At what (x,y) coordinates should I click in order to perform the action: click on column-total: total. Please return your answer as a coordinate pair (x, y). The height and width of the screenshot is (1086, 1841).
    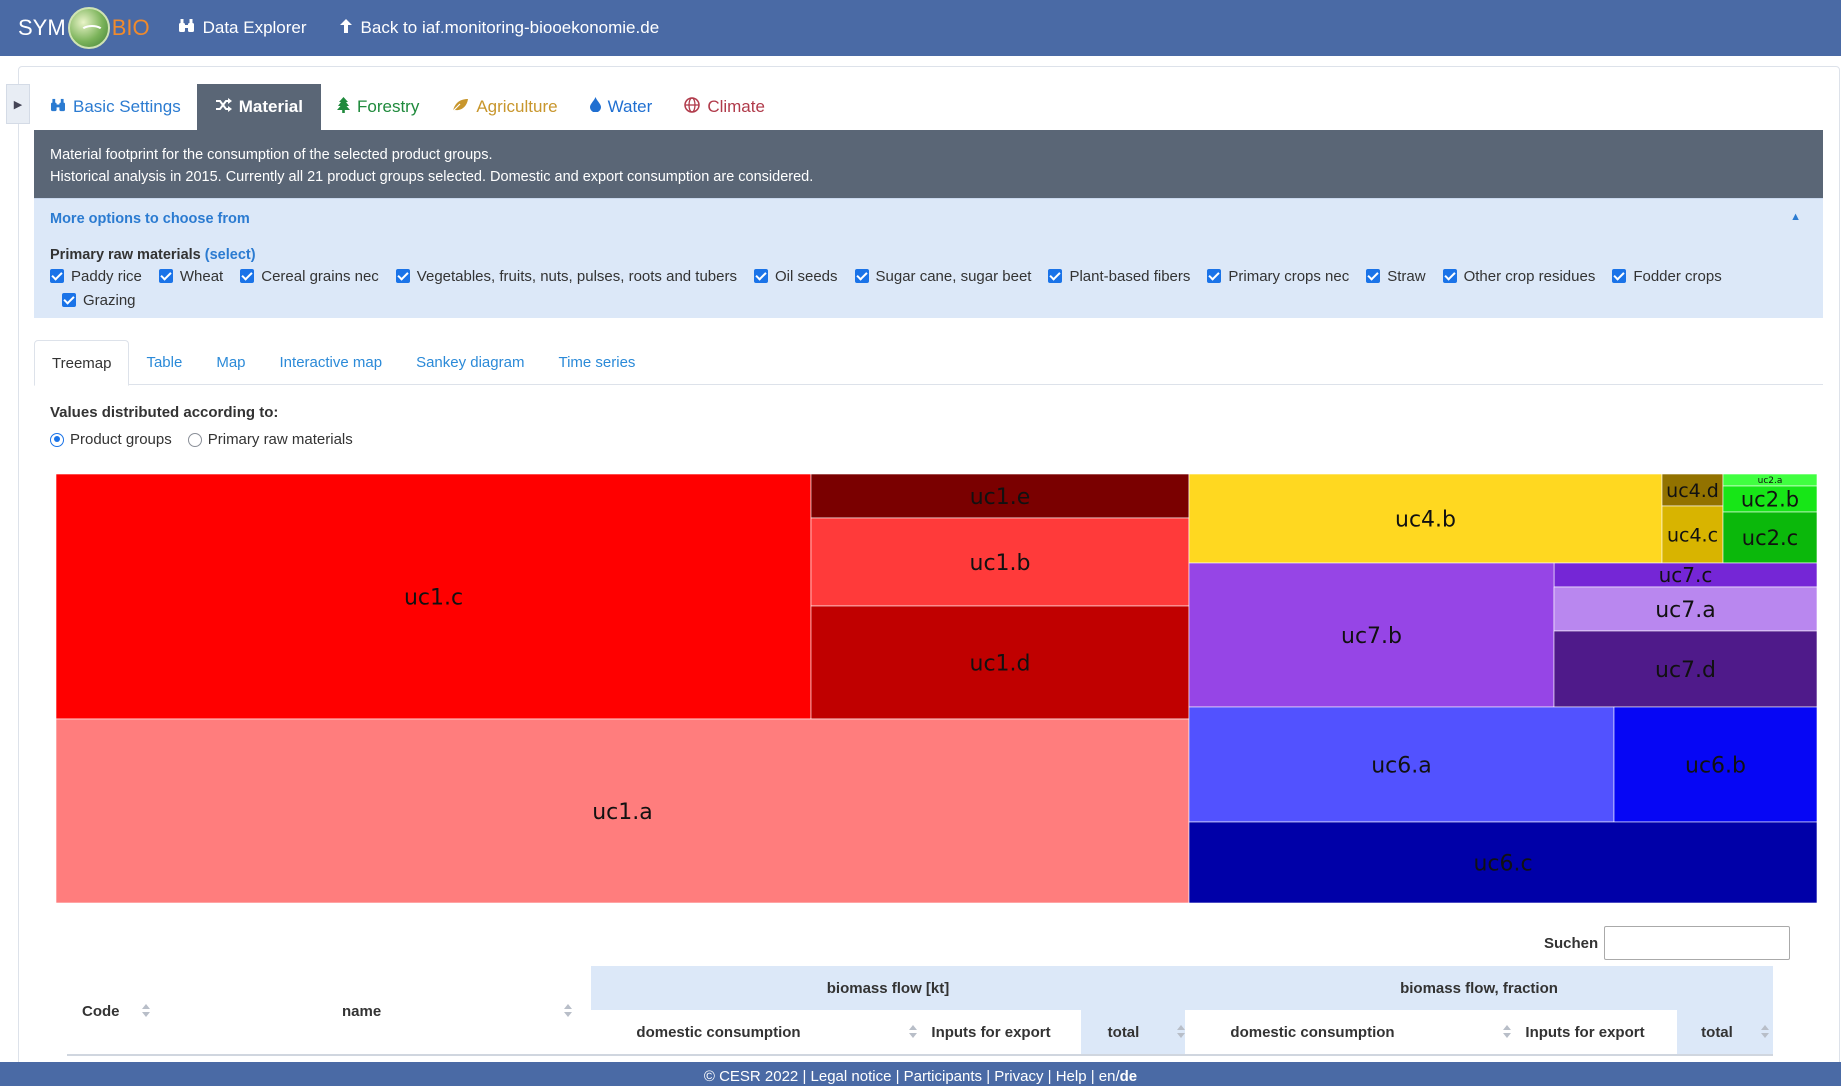
    Looking at the image, I should click on (1133, 1032).